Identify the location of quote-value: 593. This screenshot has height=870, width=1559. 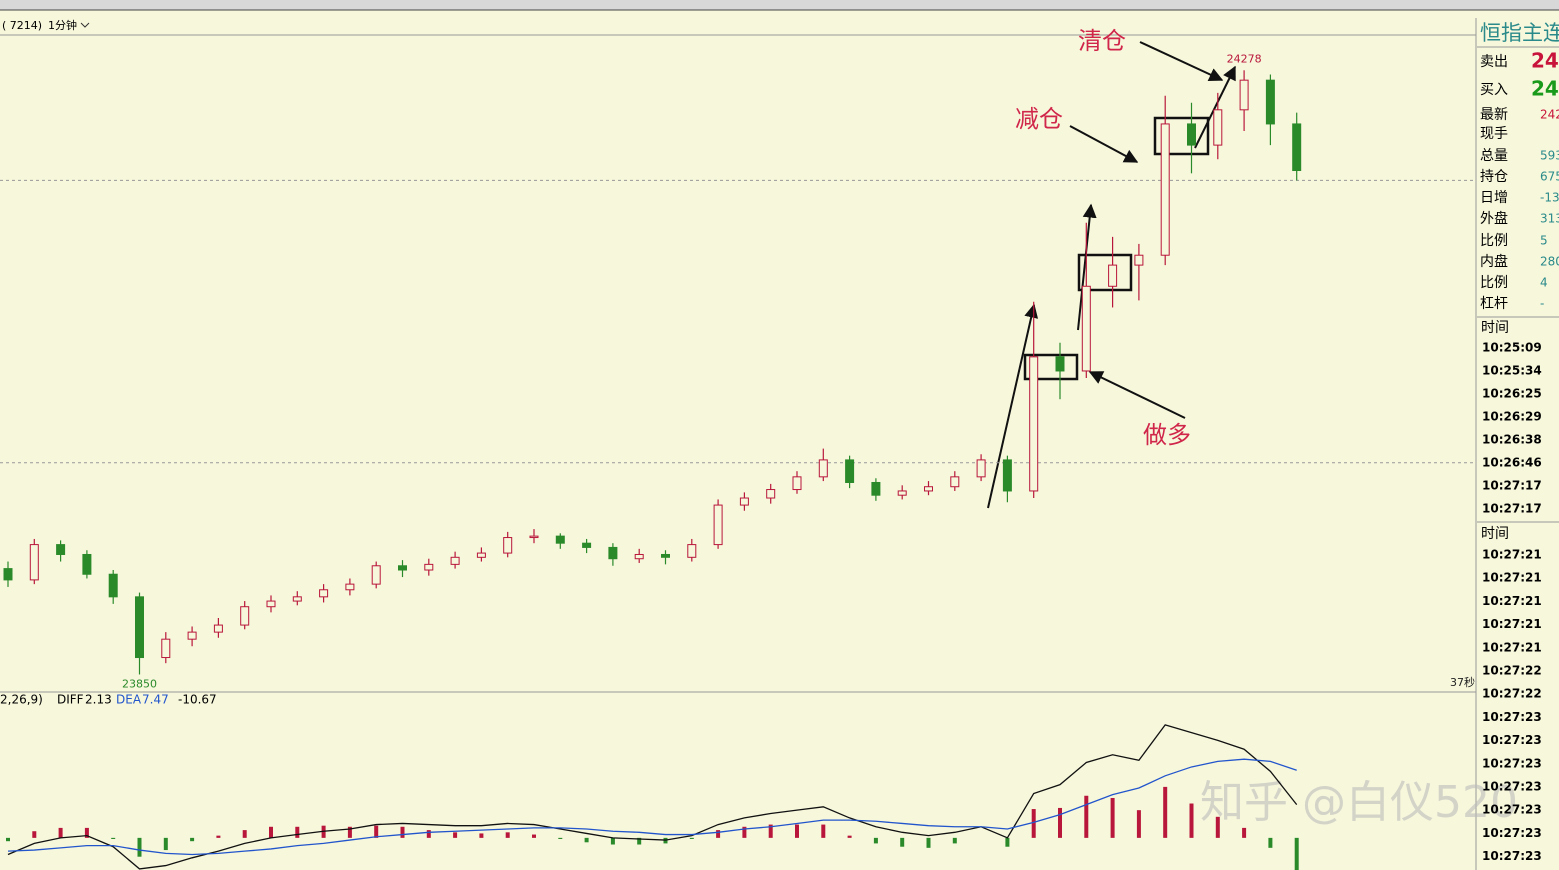
(1549, 156).